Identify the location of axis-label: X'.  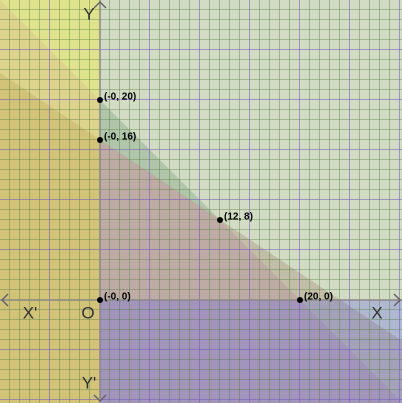
(30, 312).